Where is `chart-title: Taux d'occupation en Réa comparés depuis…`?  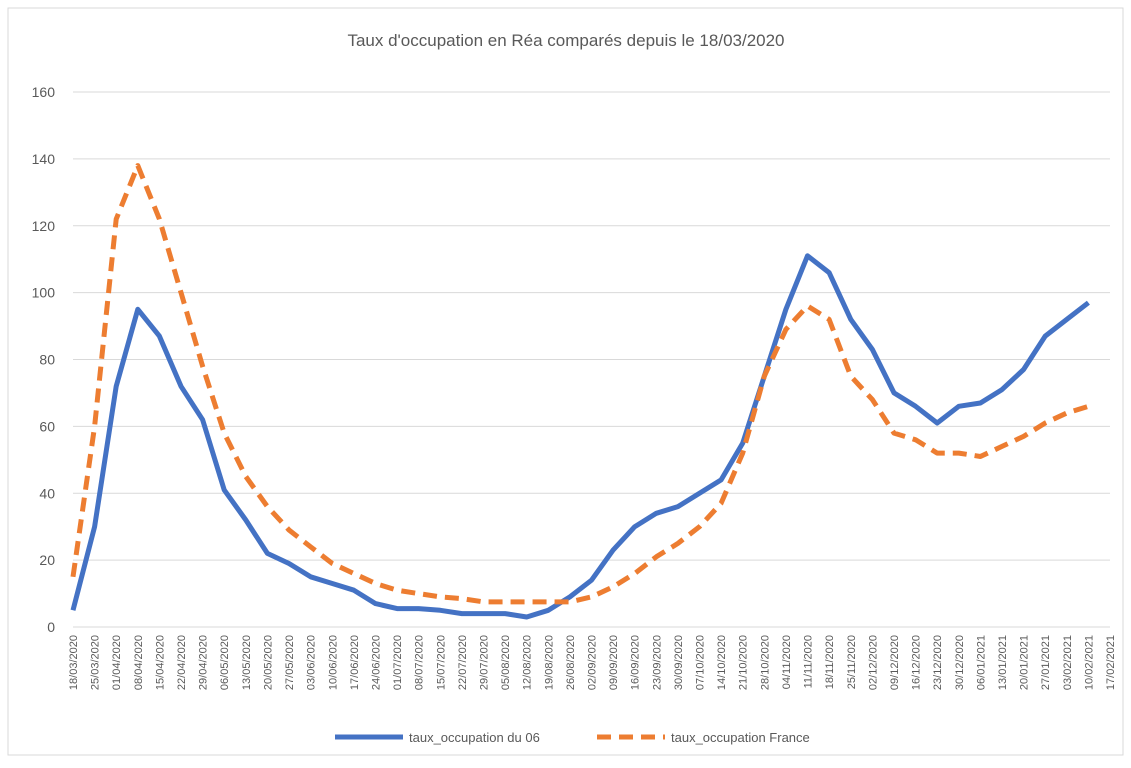
chart-title: Taux d'occupation en Réa comparés depuis… is located at coordinates (565, 40).